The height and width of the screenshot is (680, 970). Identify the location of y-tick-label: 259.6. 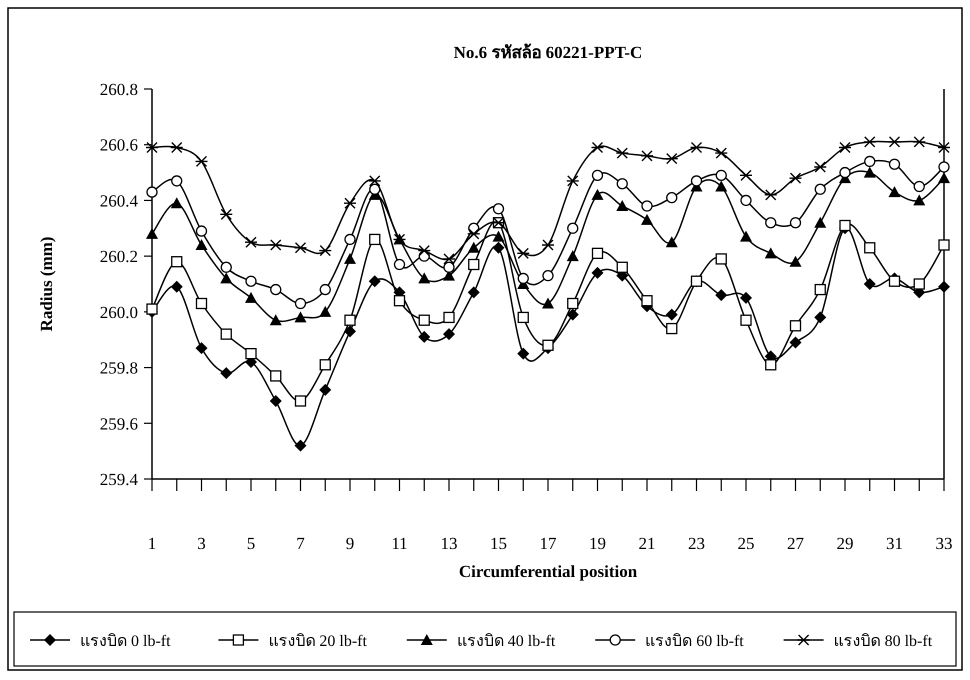
(119, 424).